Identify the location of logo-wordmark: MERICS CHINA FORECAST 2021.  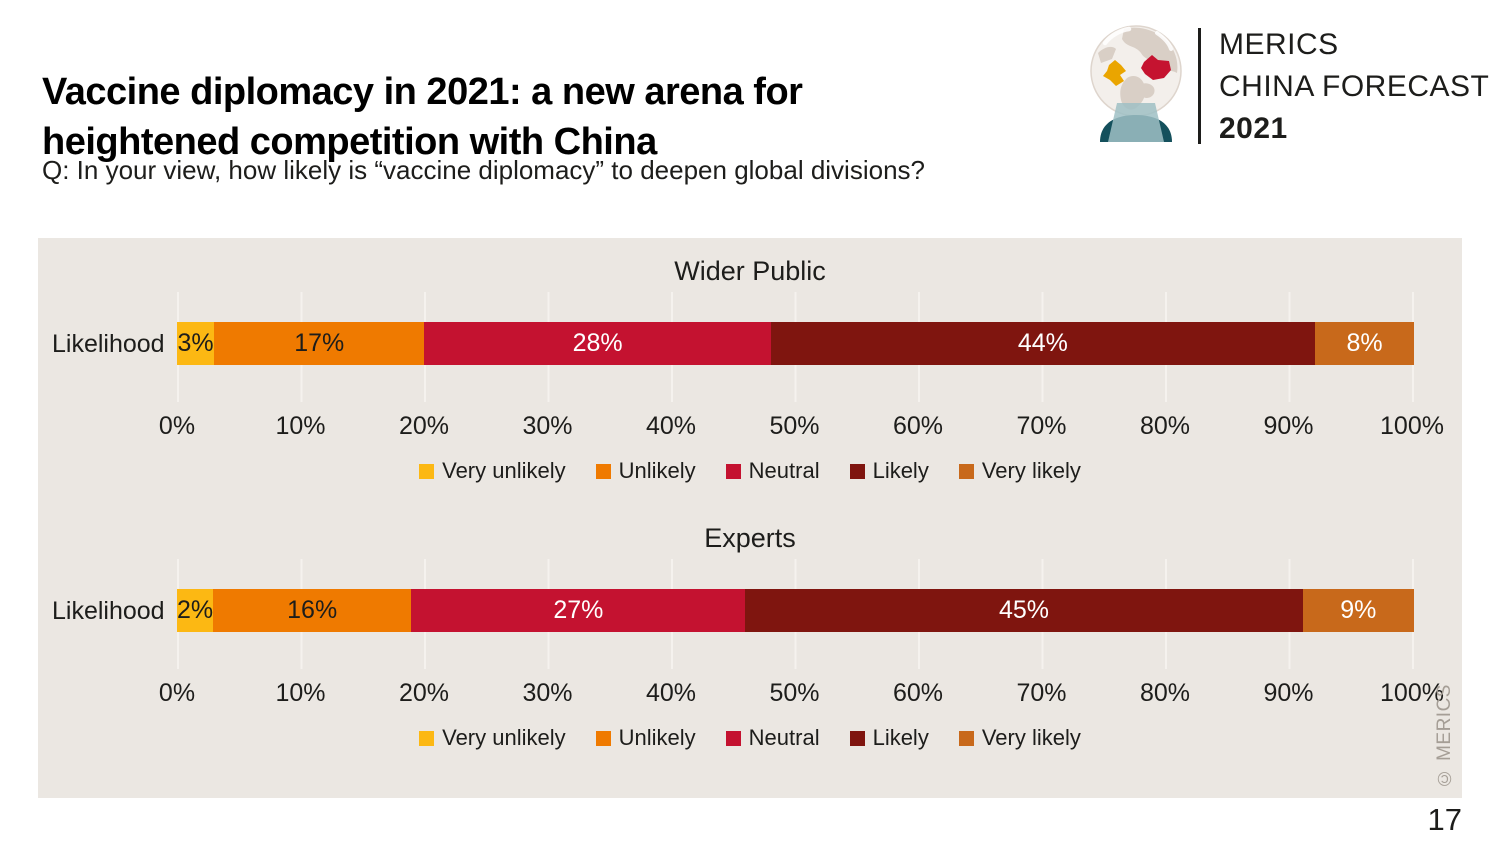
(1354, 87).